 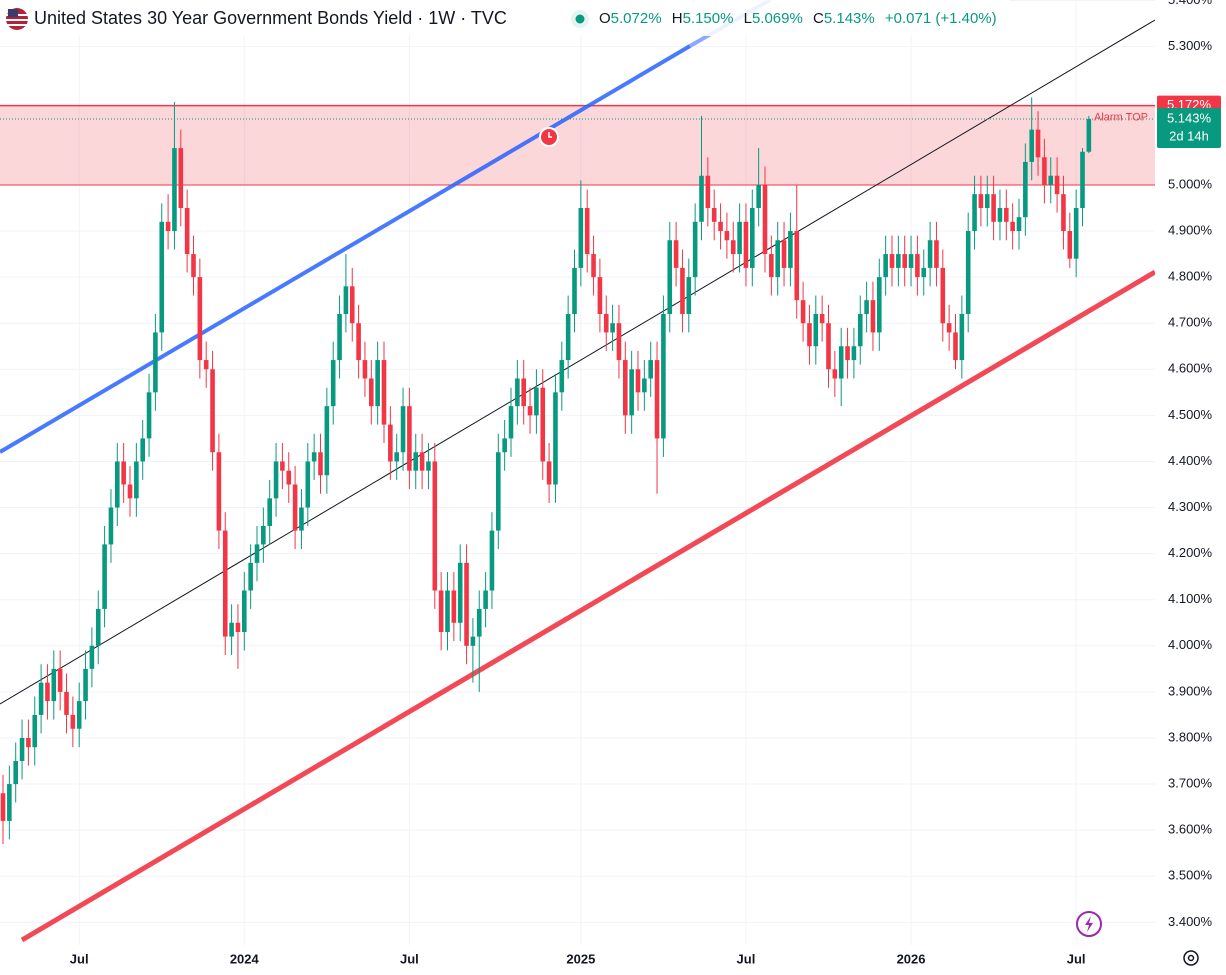 I want to click on lightning-button, so click(x=1089, y=924).